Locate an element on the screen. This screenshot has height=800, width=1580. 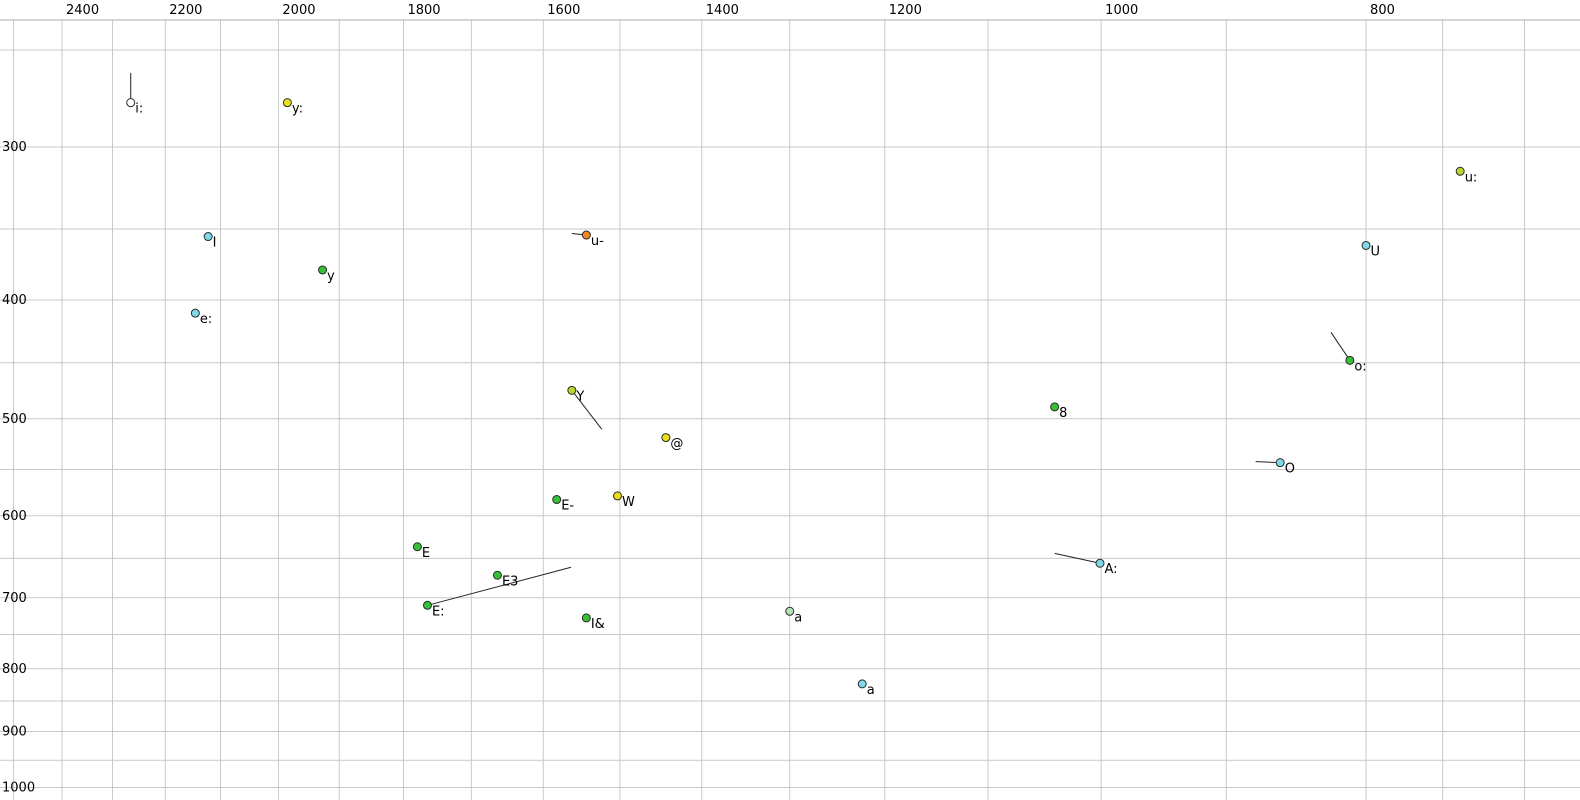
y-tick-label: 1000 is located at coordinates (18, 788).